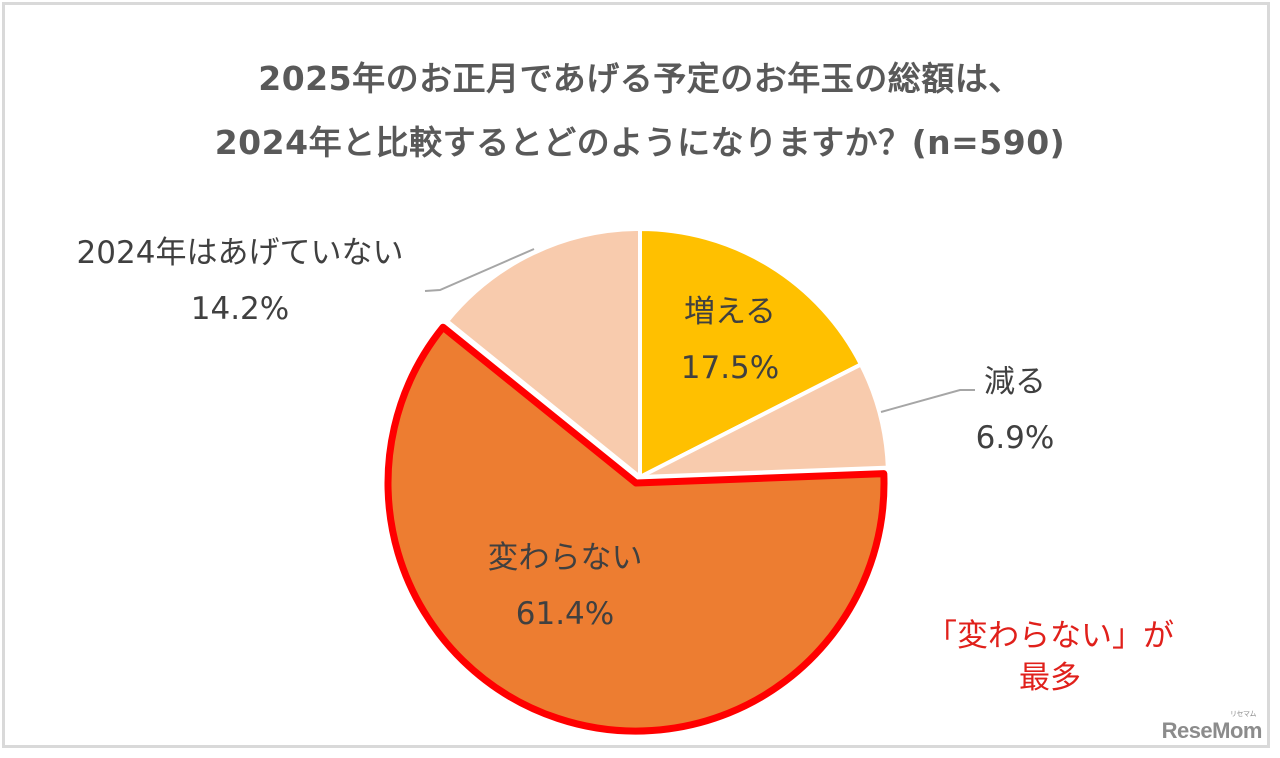  What do you see at coordinates (764, 420) in the screenshot?
I see `slice-decrease` at bounding box center [764, 420].